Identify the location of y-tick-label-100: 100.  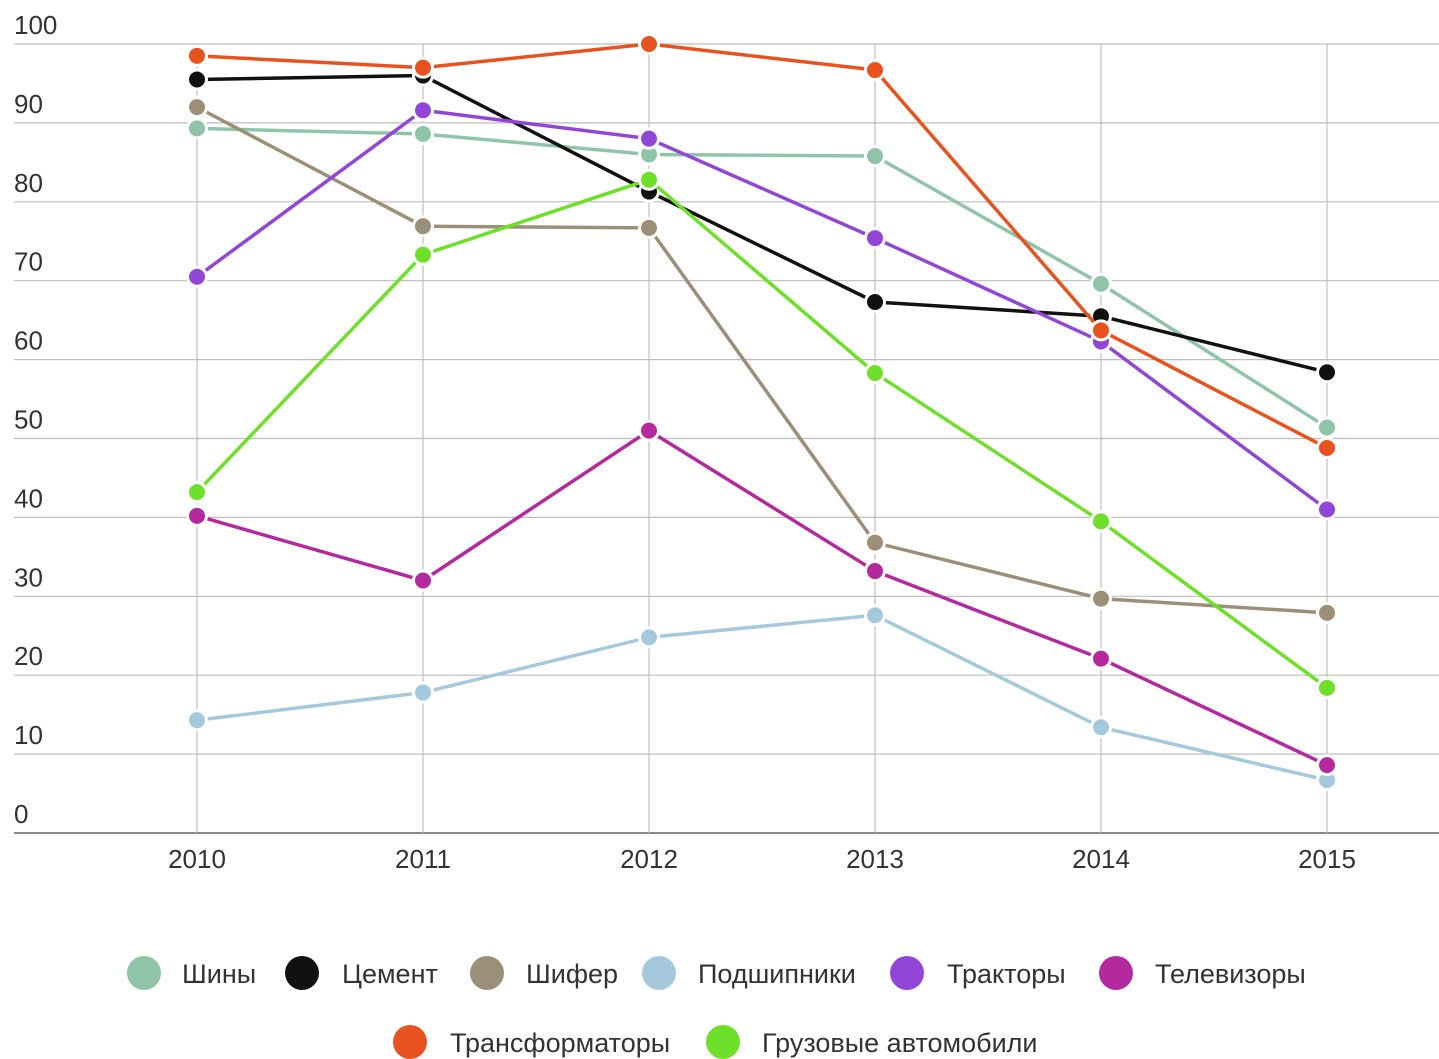
(35, 25).